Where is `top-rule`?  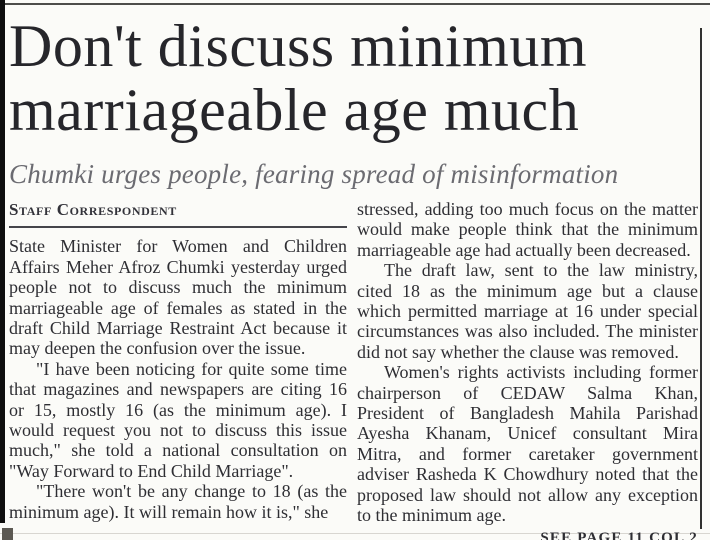
top-rule is located at coordinates (357, 4).